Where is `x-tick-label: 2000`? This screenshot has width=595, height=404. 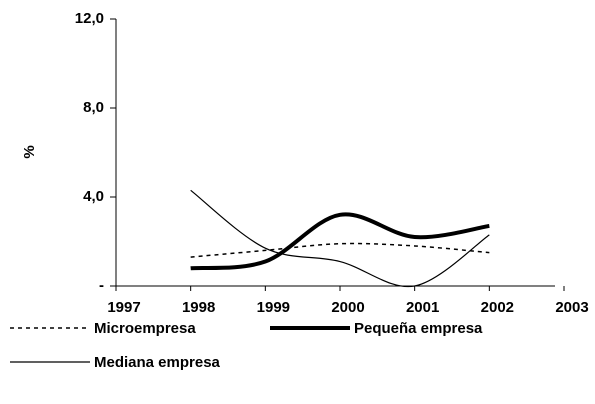
x-tick-label: 2000 is located at coordinates (347, 307).